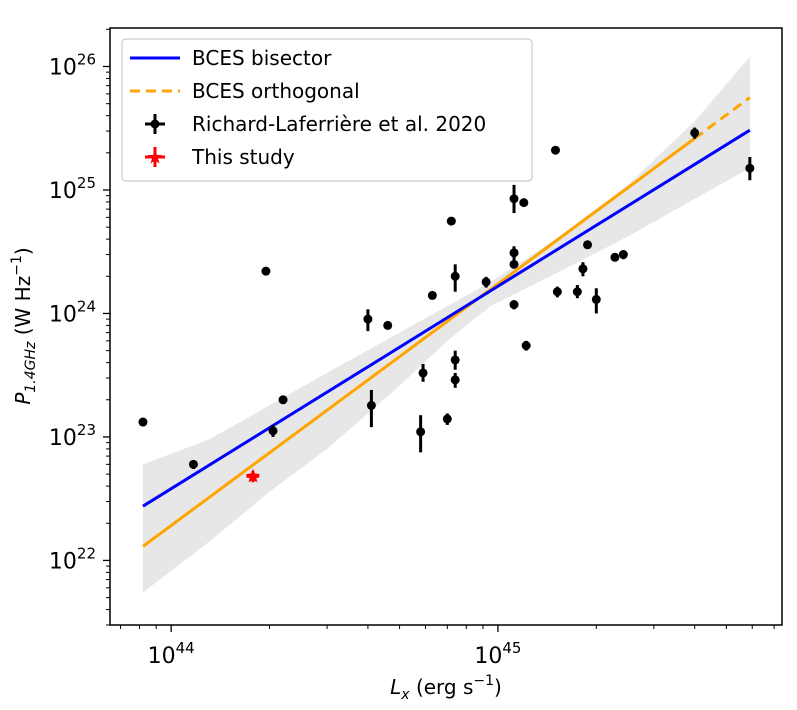 The height and width of the screenshot is (710, 797). Describe the element at coordinates (171, 654) in the screenshot. I see `x-tick-label: 1044` at that location.